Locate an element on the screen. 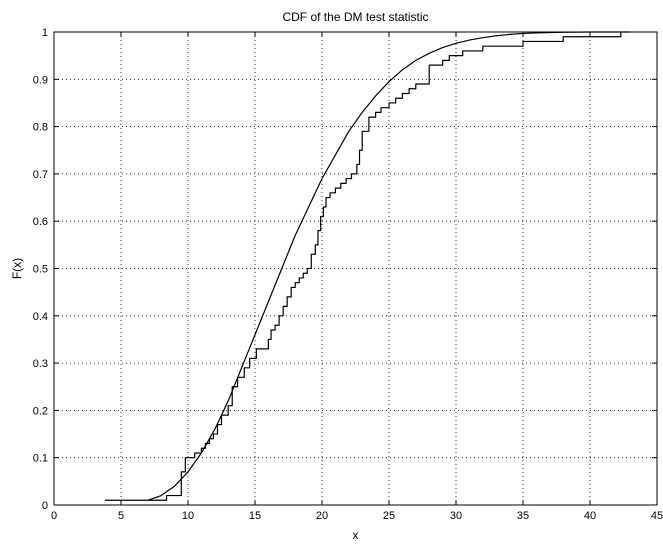 The width and height of the screenshot is (663, 548). x-tick-label: 5 is located at coordinates (121, 516).